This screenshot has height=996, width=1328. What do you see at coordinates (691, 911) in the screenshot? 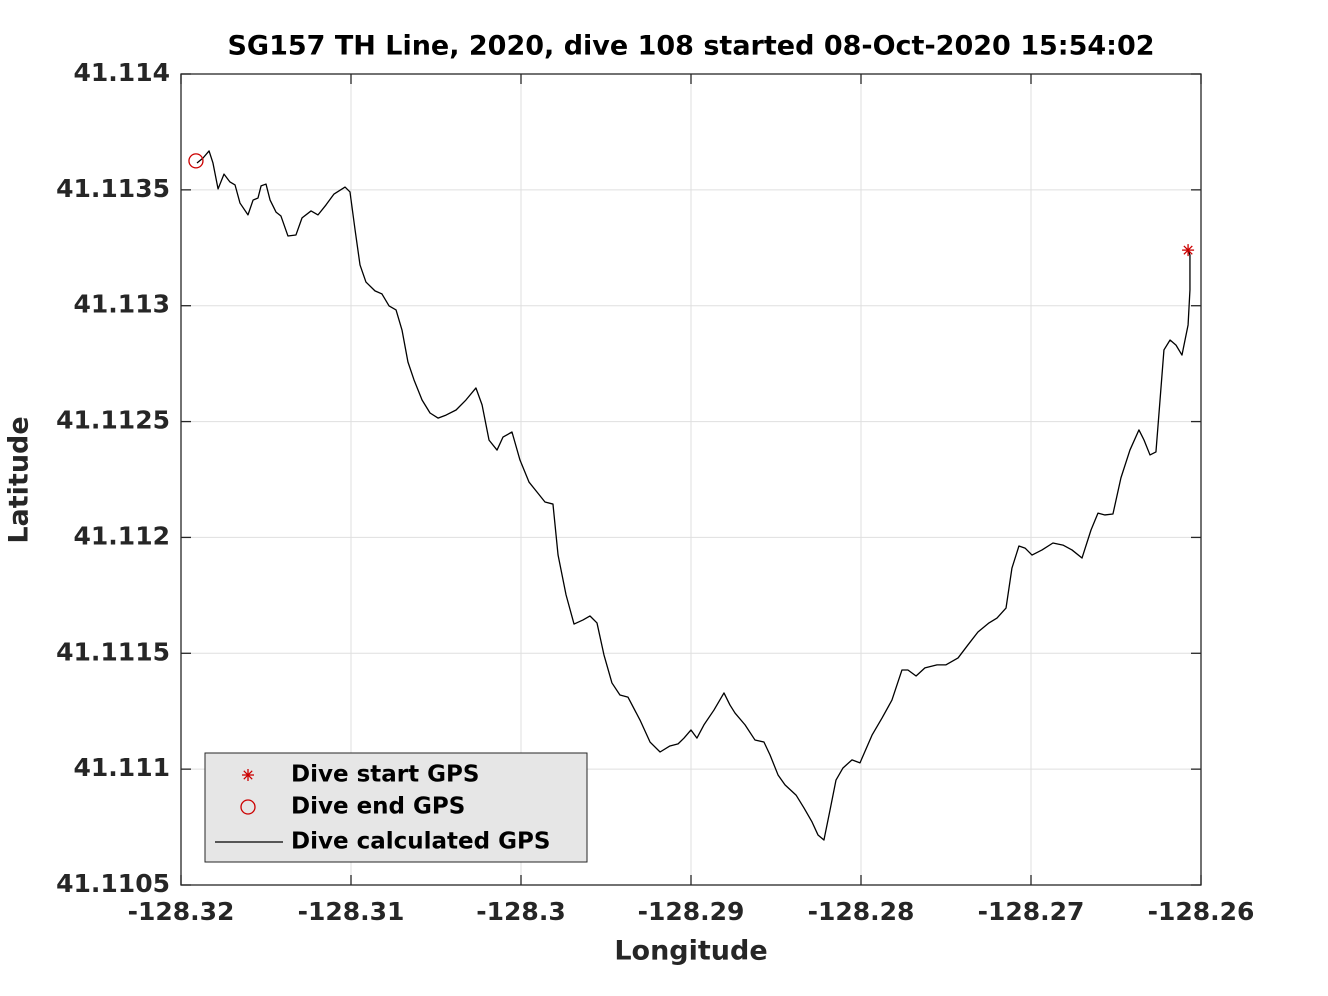
I see `x-tick-label: -128.29` at bounding box center [691, 911].